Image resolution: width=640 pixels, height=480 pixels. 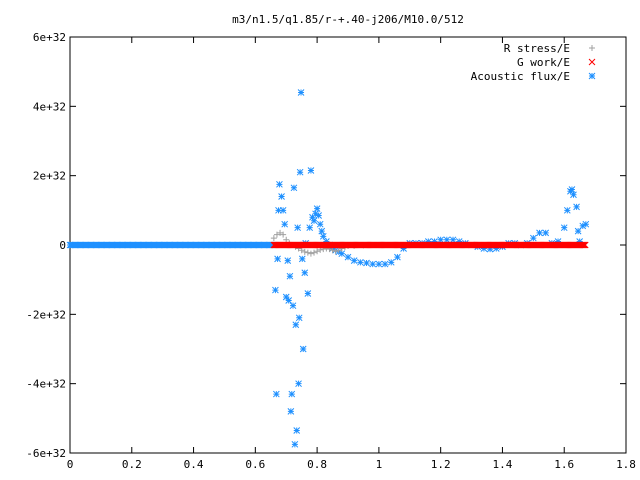 I want to click on x-tick-label: 1.6, so click(x=564, y=464).